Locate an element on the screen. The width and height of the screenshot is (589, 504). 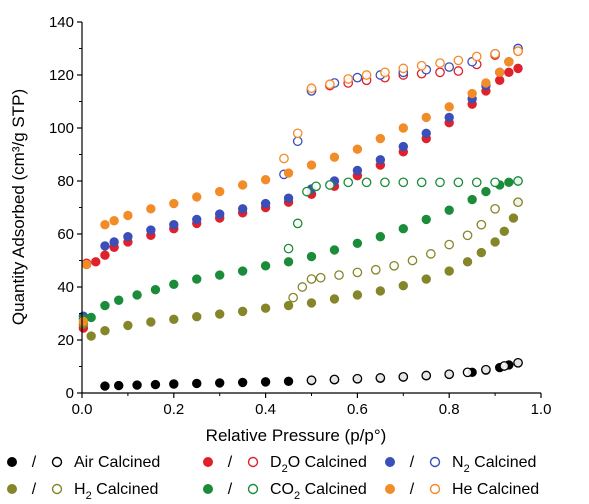
x-tick-label: 0.8 is located at coordinates (449, 409).